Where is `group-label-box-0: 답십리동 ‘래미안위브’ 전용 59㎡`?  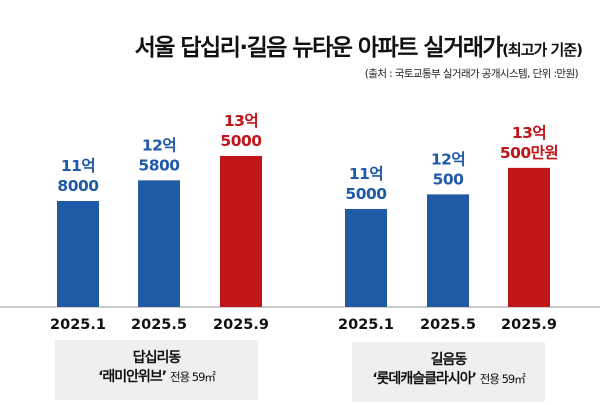
group-label-box-0: 답십리동 ‘래미안위브’ 전용 59㎡ is located at coordinates (156, 370).